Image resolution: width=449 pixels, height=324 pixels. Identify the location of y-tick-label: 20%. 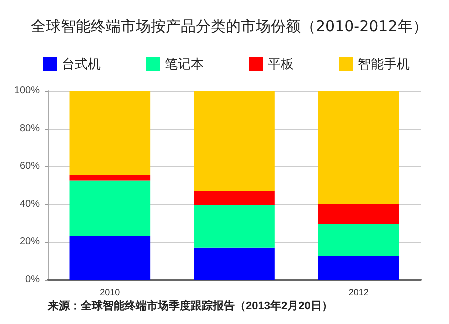
(30, 242).